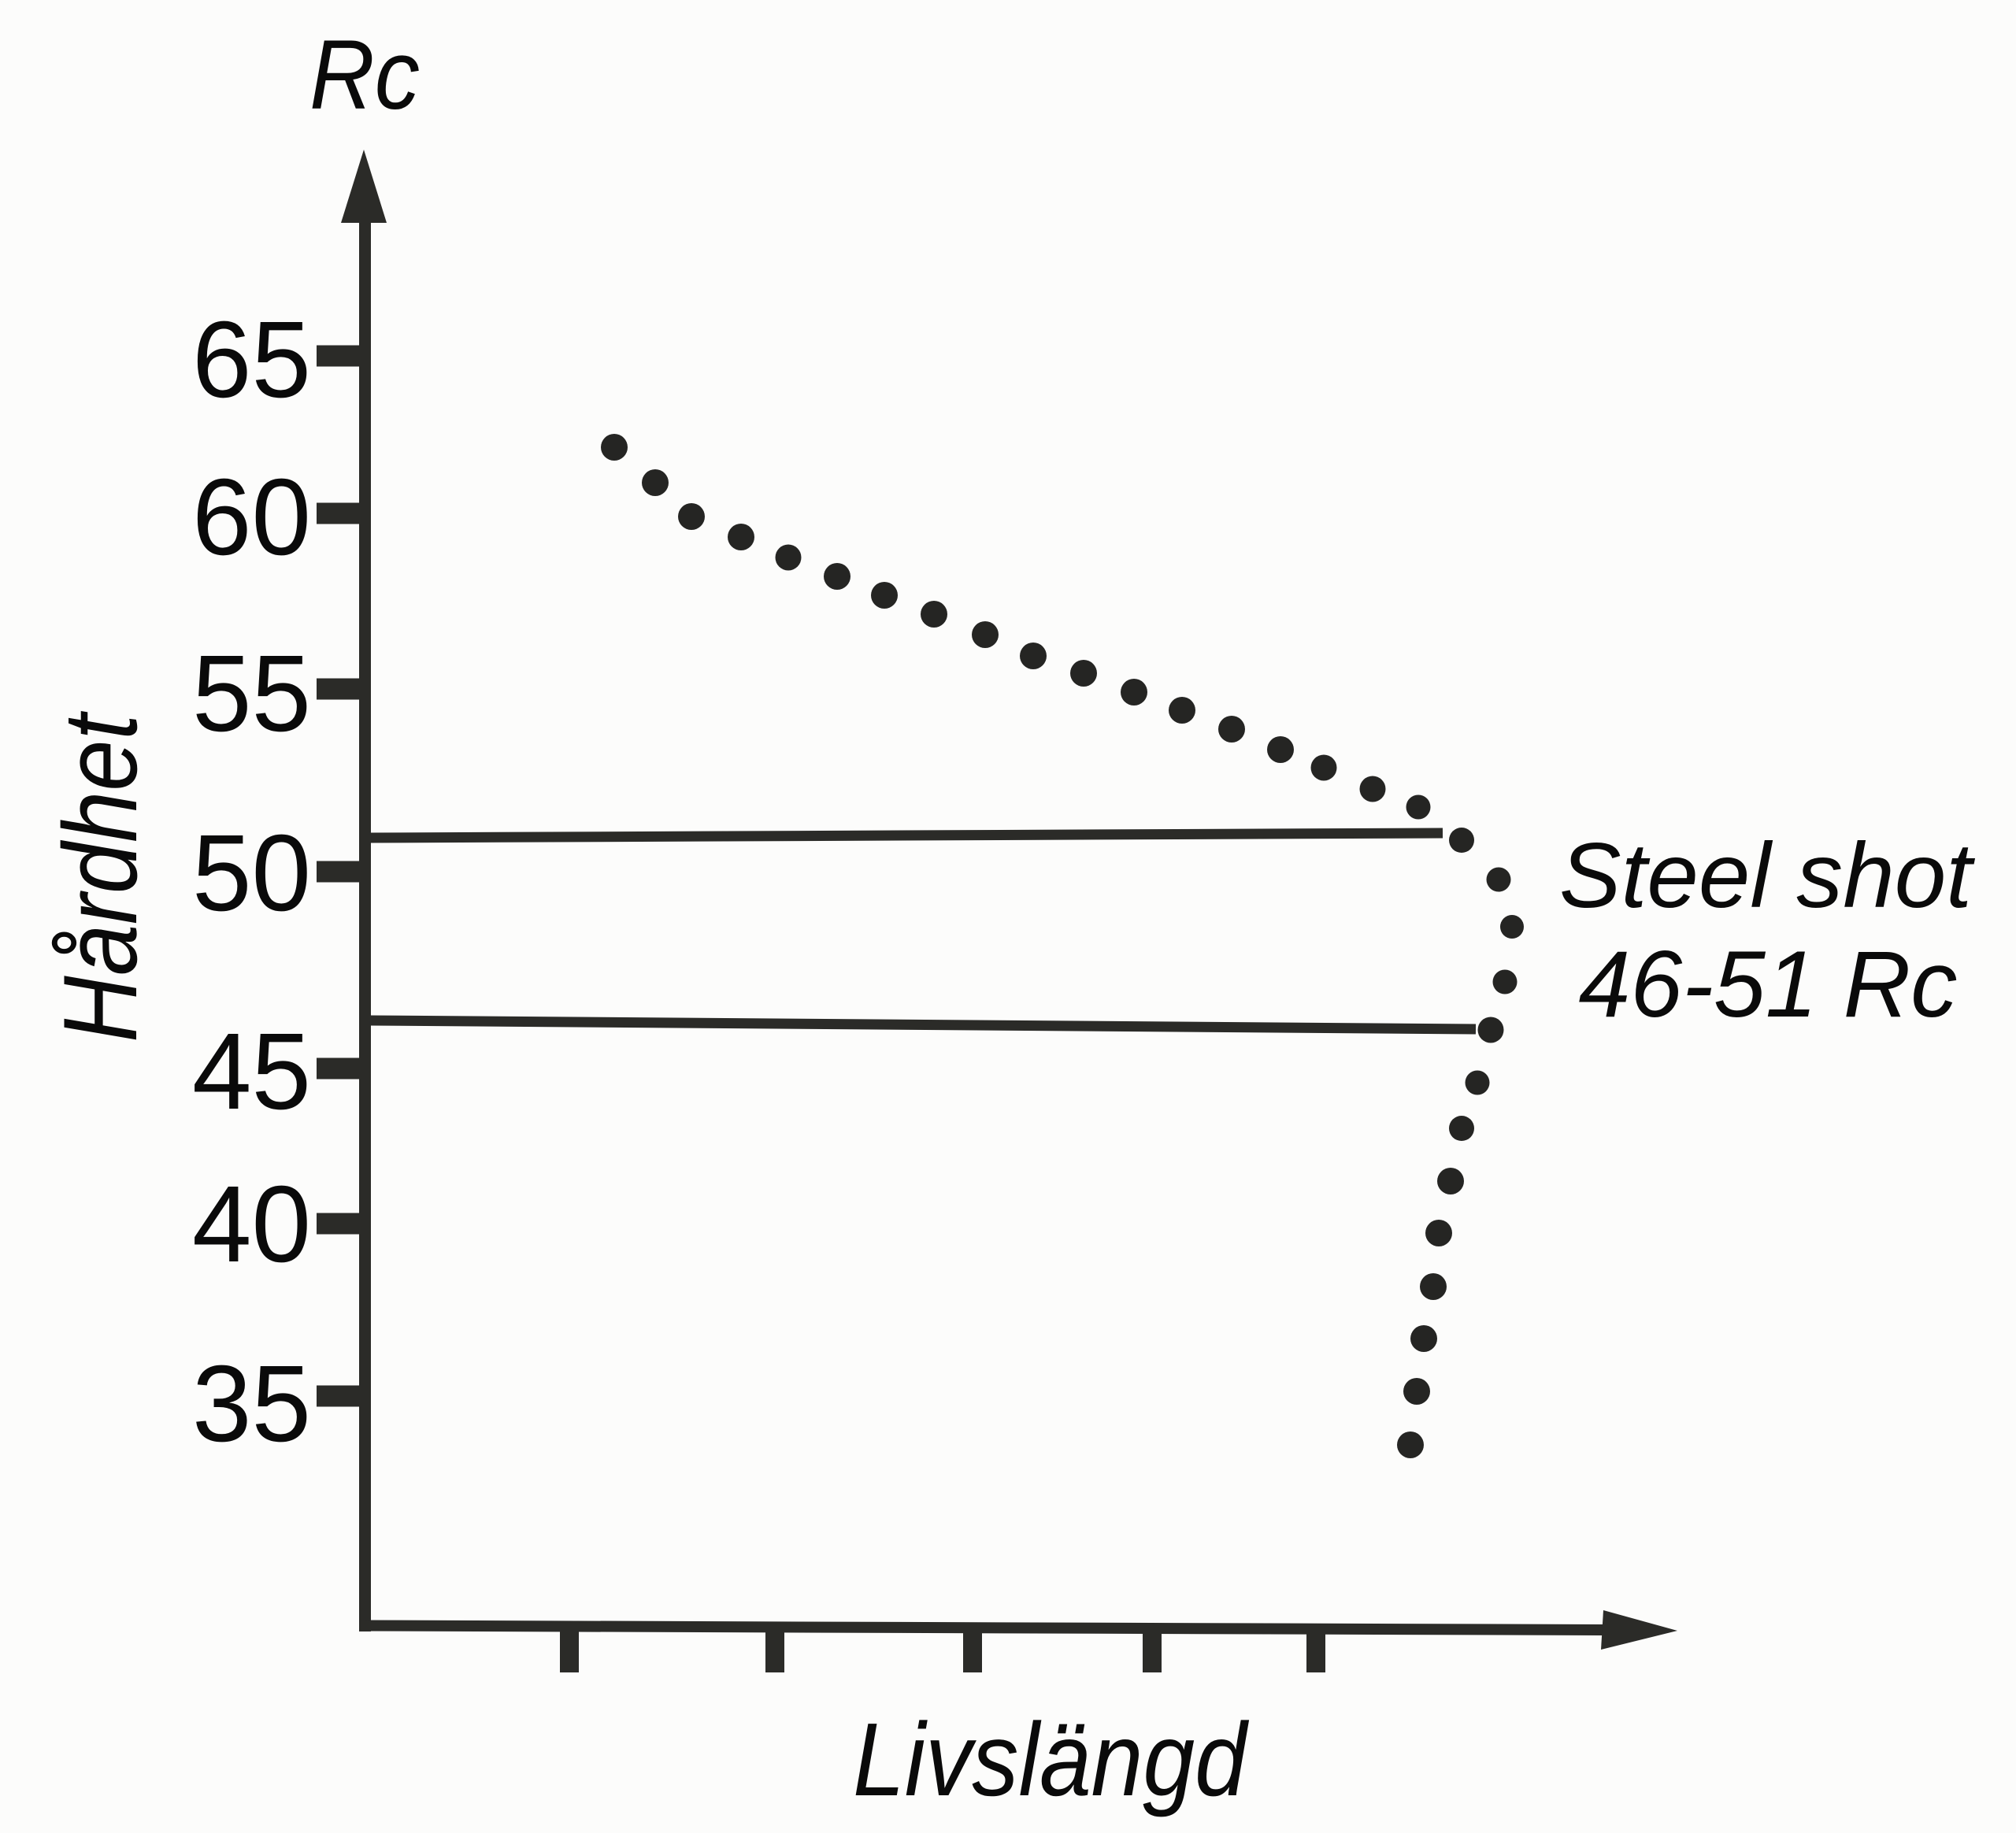  I want to click on svg-text: 65, so click(251, 360).